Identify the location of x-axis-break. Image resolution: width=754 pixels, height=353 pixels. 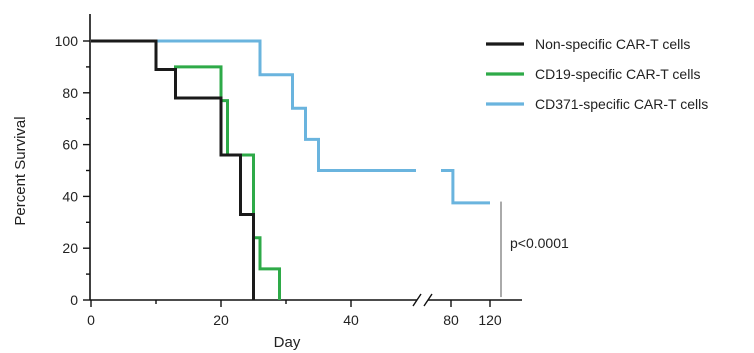
(422, 300).